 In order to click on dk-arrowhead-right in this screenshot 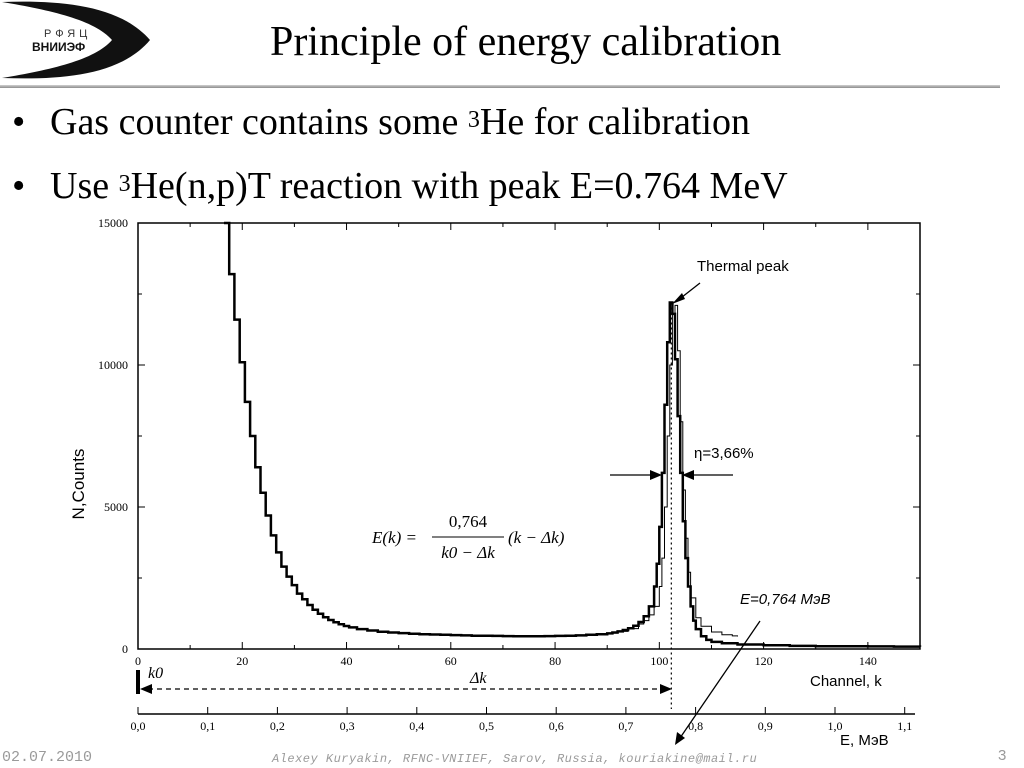, I will do `click(666, 689)`.